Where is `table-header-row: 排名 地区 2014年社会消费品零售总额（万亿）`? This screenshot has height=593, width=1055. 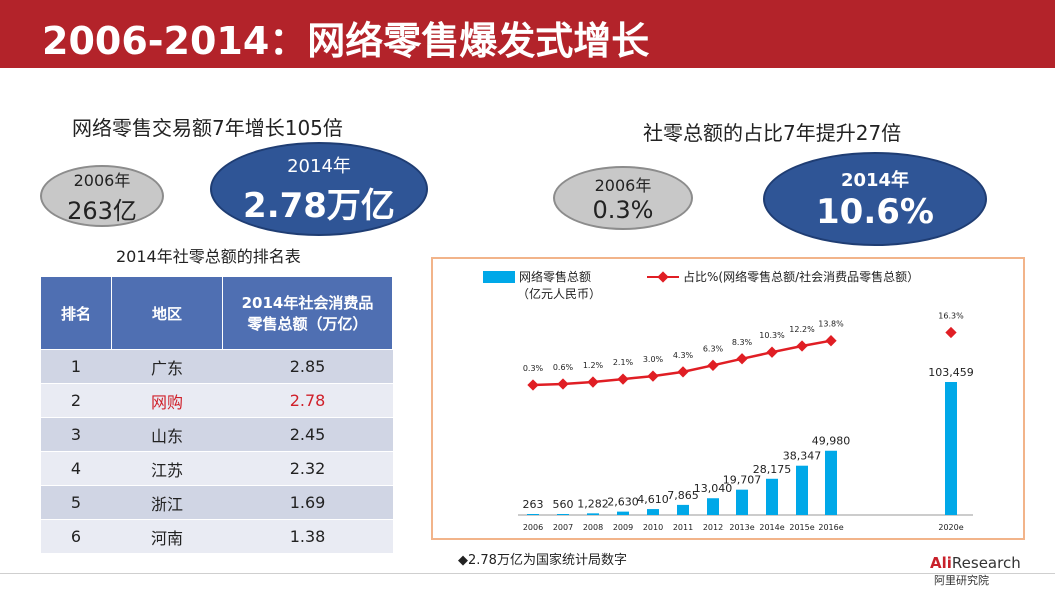
table-header-row: 排名 地区 2014年社会消费品零售总额（万亿） is located at coordinates (216, 313).